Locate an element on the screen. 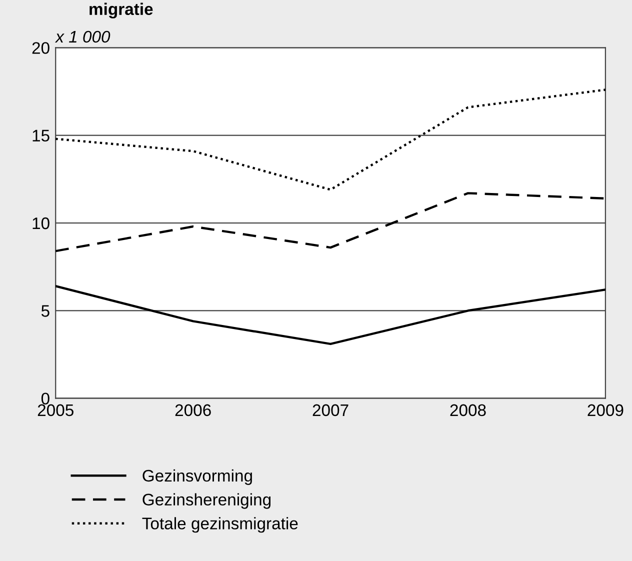 Image resolution: width=632 pixels, height=561 pixels. legend-label: Gezinshereniging is located at coordinates (206, 501).